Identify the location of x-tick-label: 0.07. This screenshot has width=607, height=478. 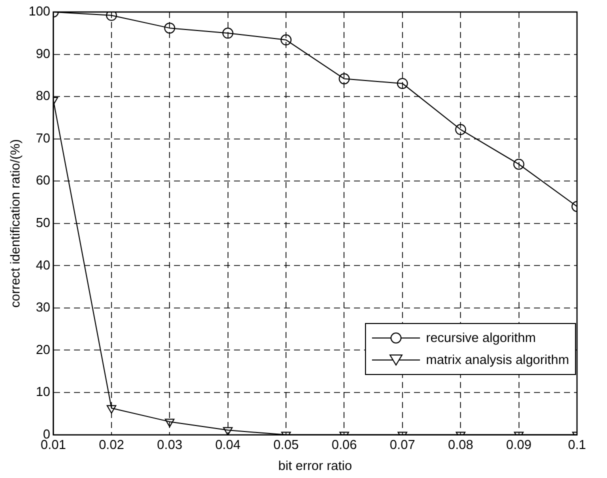
(403, 444).